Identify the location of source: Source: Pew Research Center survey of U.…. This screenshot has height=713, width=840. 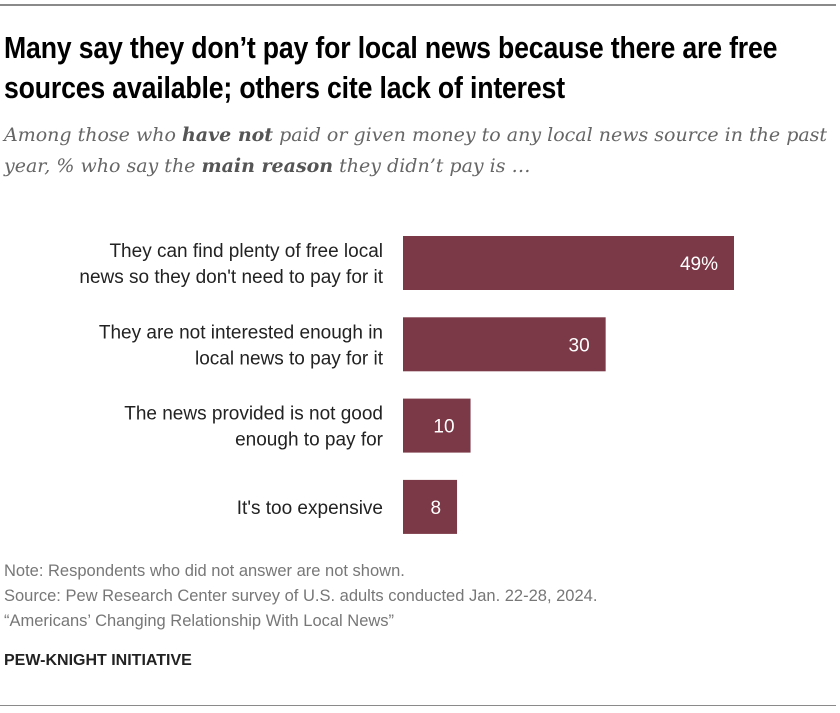
(301, 596).